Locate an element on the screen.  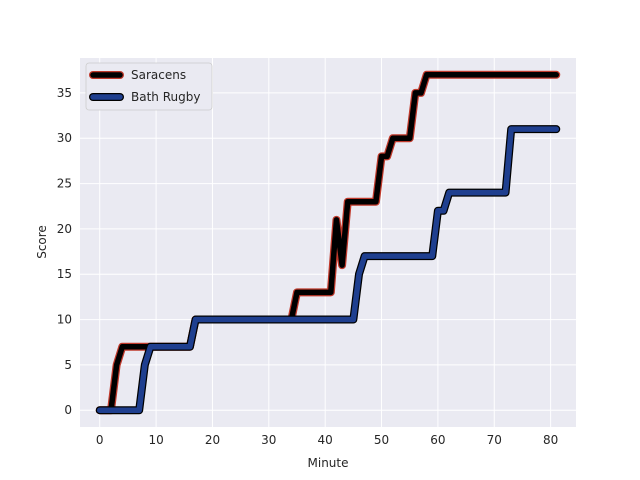
y-tick-label: 25 is located at coordinates (64, 184).